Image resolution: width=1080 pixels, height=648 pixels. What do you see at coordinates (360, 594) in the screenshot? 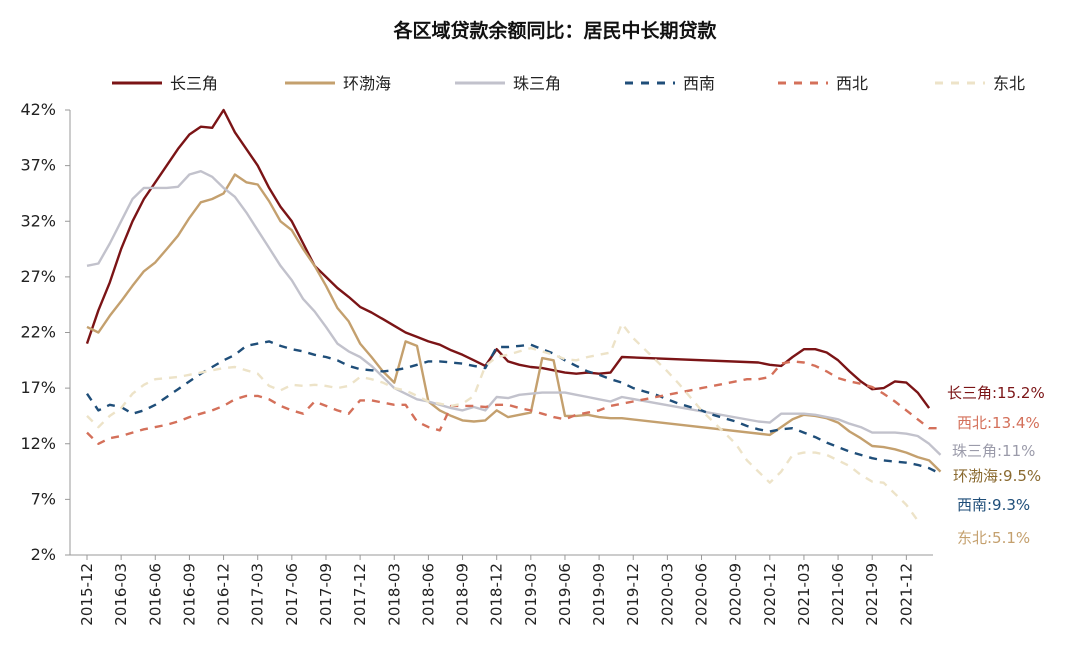
I see `x-tick-label: 2017-12` at bounding box center [360, 594].